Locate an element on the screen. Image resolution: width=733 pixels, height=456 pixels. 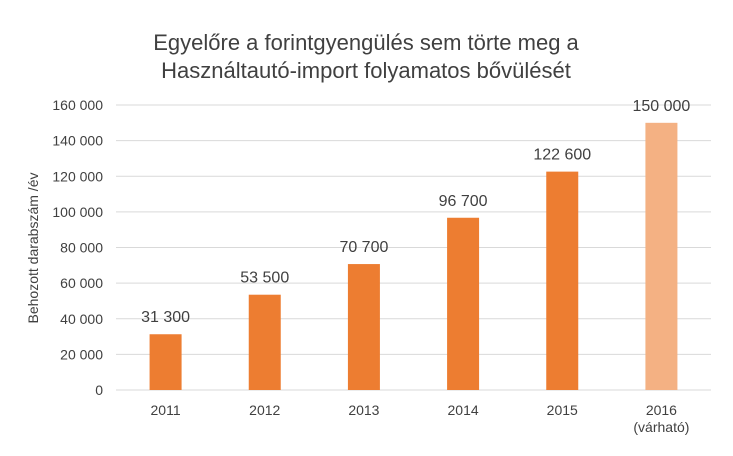
data-label: 70 700 is located at coordinates (363, 247).